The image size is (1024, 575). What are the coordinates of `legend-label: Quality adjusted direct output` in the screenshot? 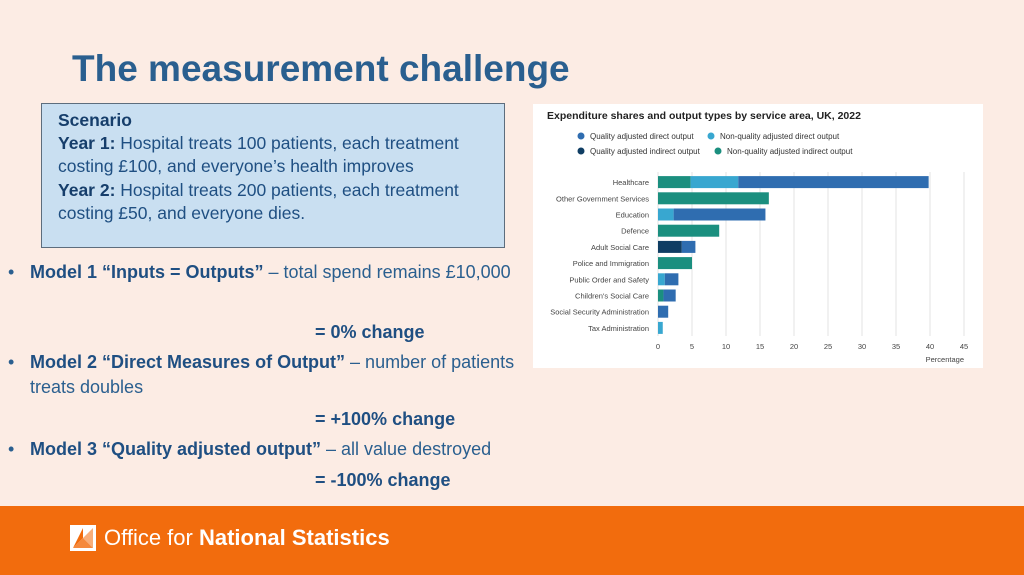 It's located at (642, 136).